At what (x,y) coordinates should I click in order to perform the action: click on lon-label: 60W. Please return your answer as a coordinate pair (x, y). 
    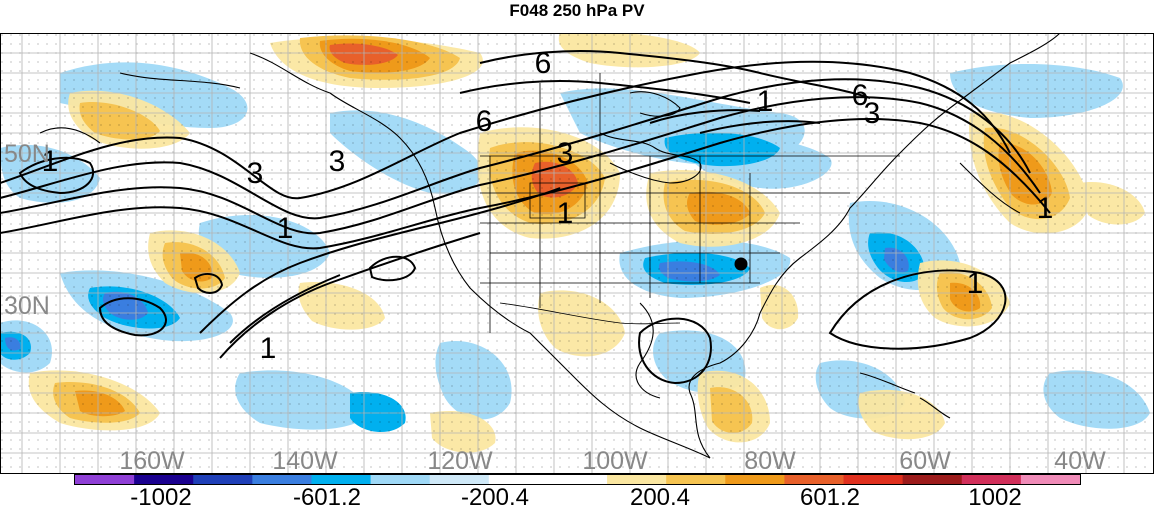
    Looking at the image, I should click on (925, 460).